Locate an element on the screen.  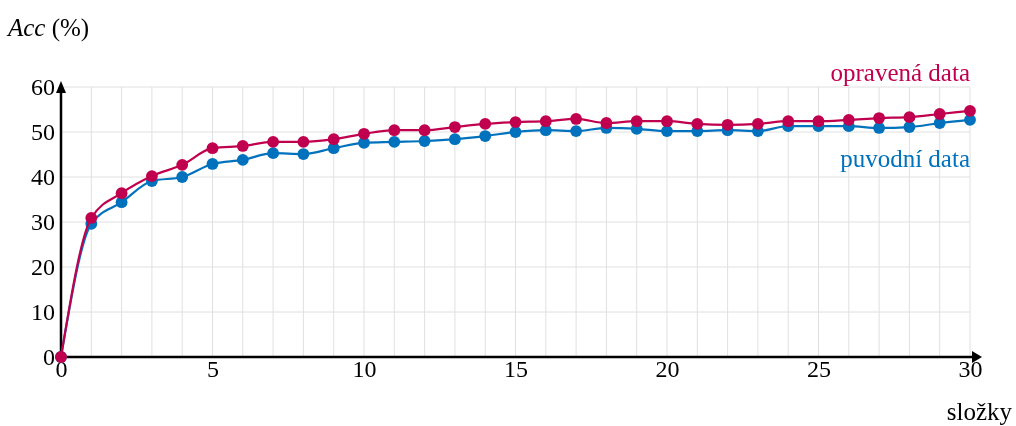
x-tick-label: 20 is located at coordinates (667, 369).